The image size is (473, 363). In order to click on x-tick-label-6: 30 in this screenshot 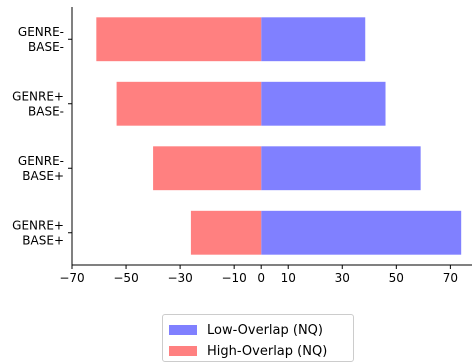, I will do `click(342, 278)`.